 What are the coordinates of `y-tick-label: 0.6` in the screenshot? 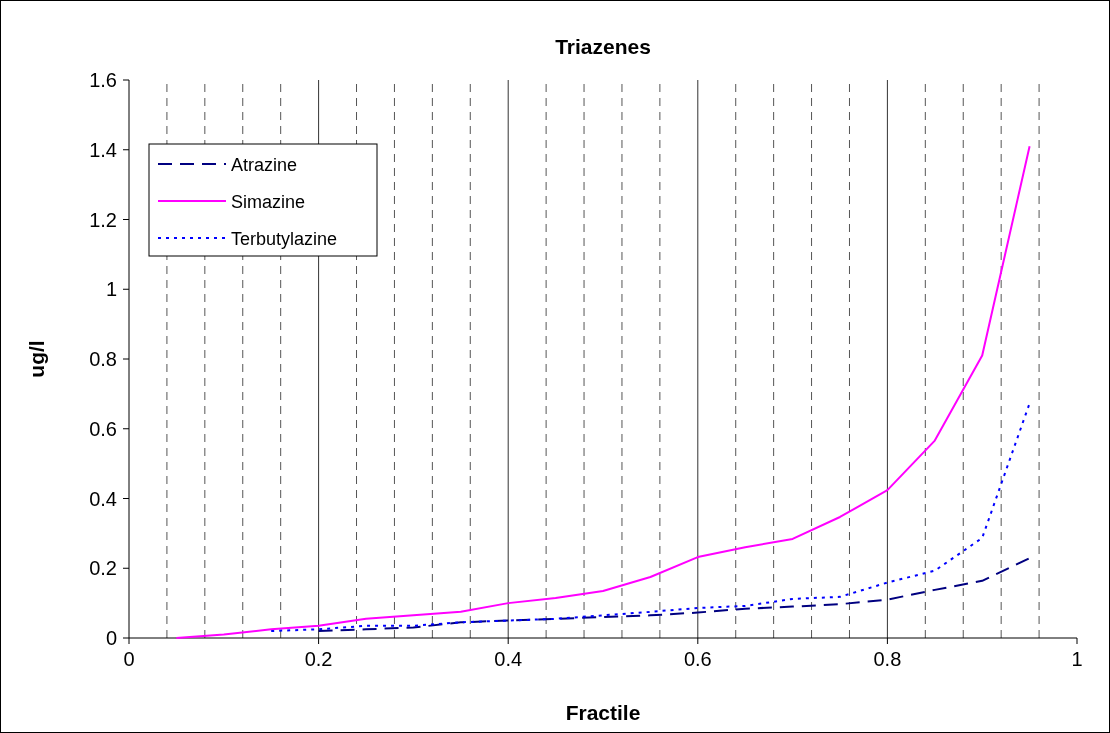 It's located at (103, 428).